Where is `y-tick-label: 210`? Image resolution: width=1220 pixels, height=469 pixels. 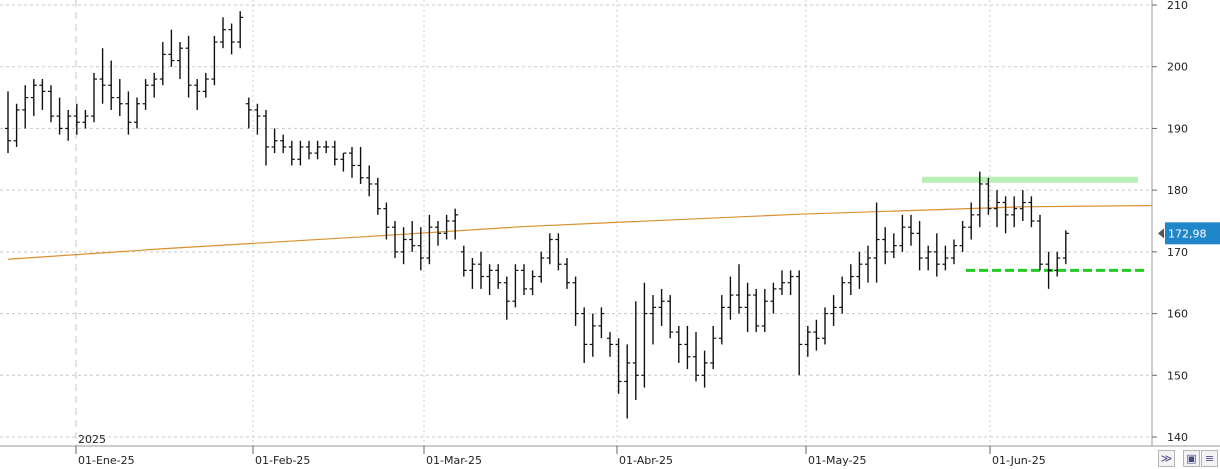 y-tick-label: 210 is located at coordinates (1177, 6).